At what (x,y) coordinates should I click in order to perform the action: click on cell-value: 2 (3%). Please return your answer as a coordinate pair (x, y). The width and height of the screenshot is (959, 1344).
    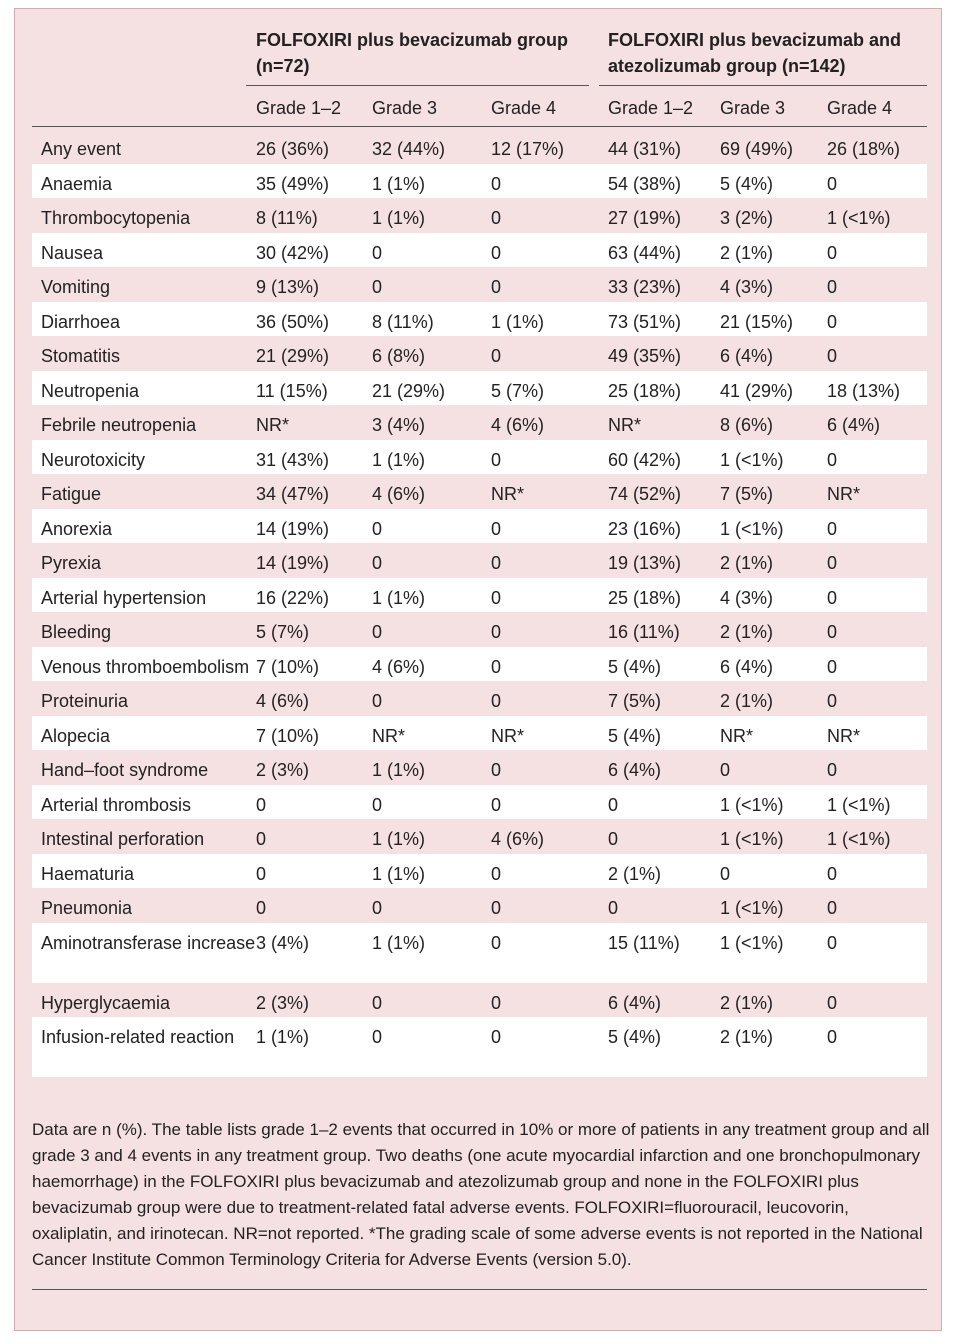
    Looking at the image, I should click on (283, 1002).